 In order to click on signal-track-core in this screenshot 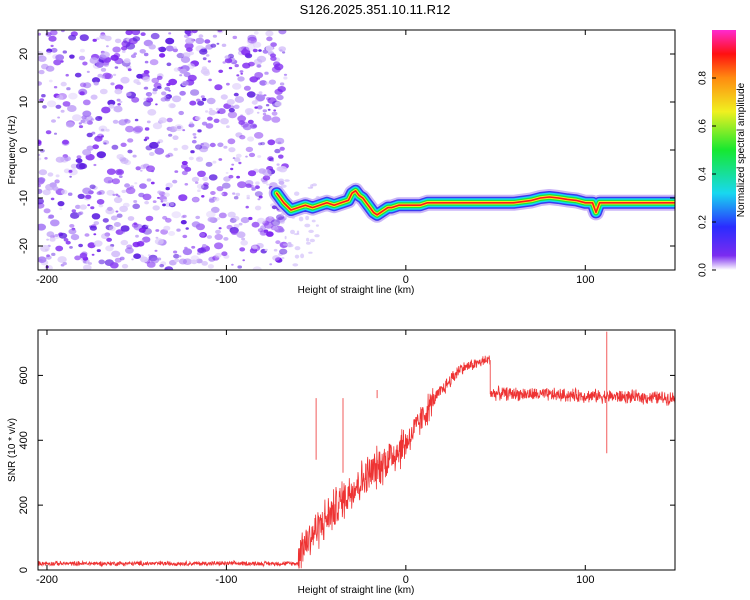, I will do `click(475, 203)`.